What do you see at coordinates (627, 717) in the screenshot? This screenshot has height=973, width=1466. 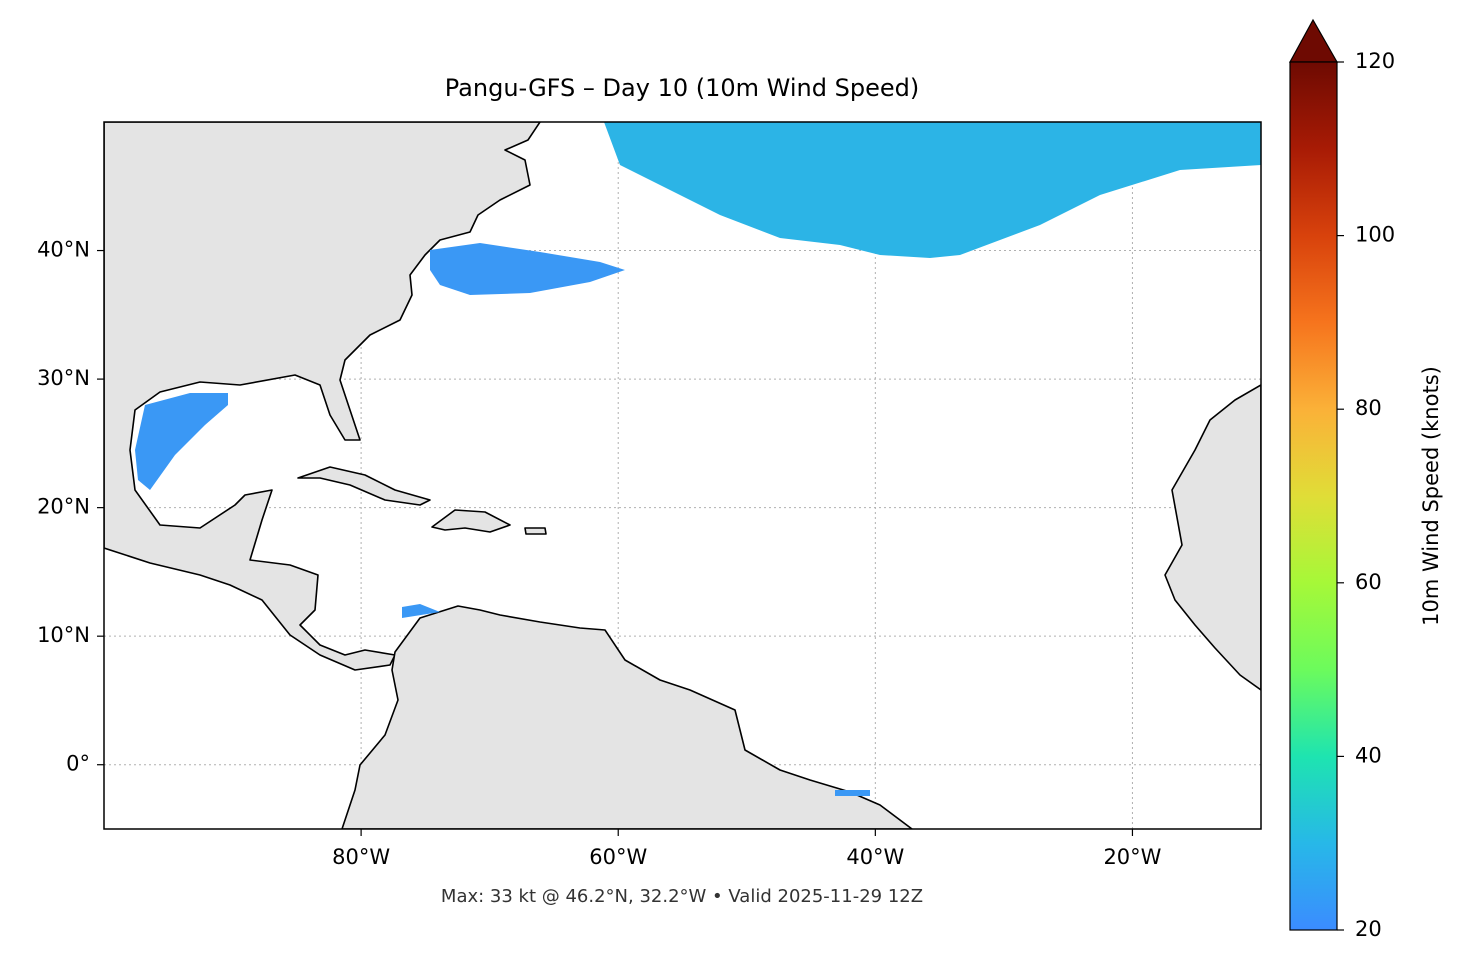 I see `south-america` at bounding box center [627, 717].